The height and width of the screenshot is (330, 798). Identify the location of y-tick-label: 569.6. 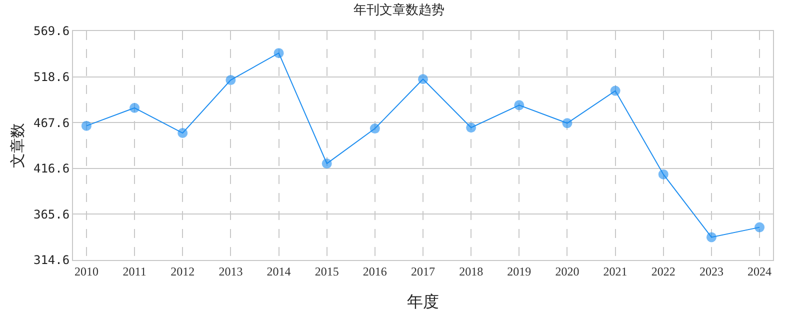
(51, 31).